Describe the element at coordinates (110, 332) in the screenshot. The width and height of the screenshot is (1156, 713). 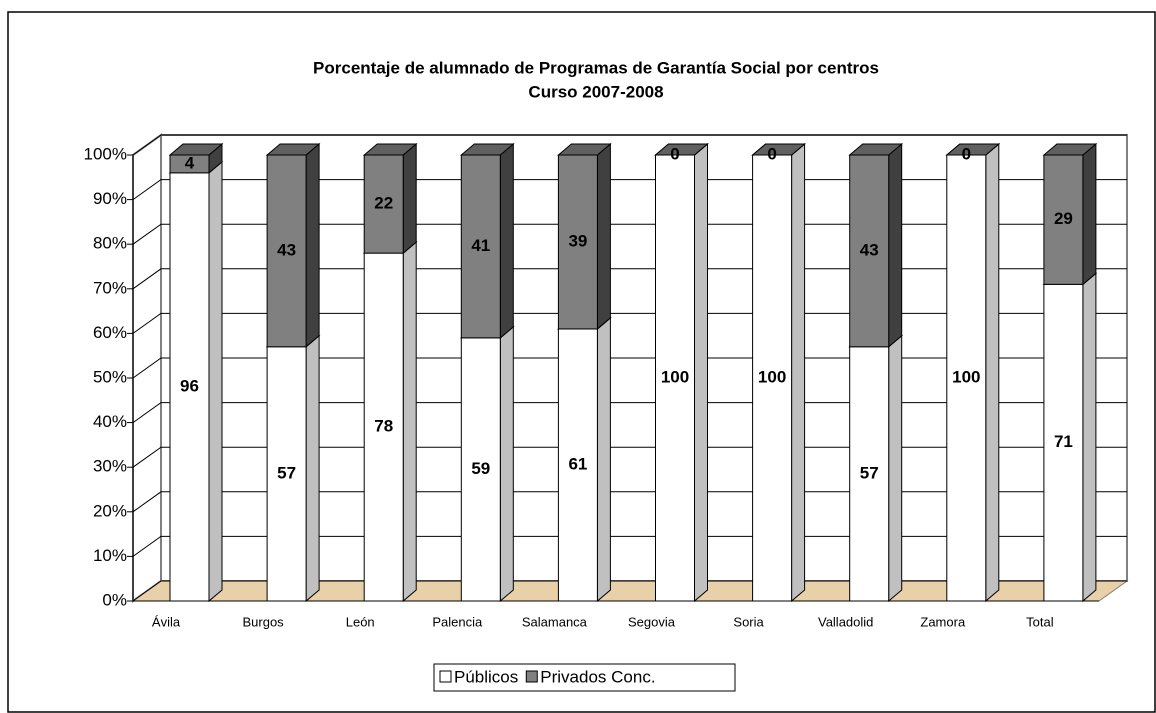
I see `y-tick-label: 60%` at that location.